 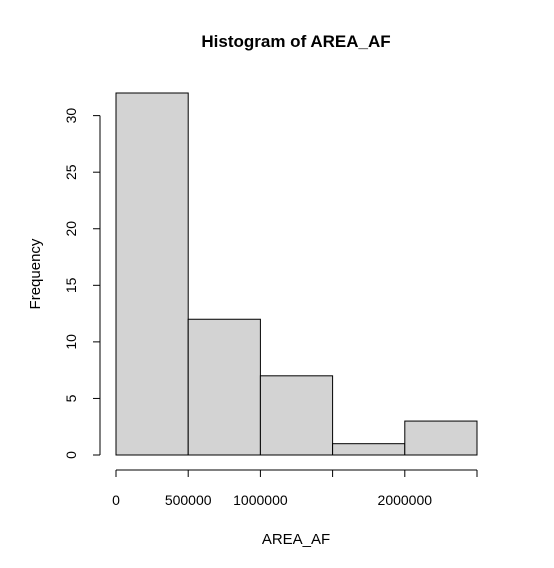 What do you see at coordinates (71, 172) in the screenshot?
I see `y-tick-label: 25` at bounding box center [71, 172].